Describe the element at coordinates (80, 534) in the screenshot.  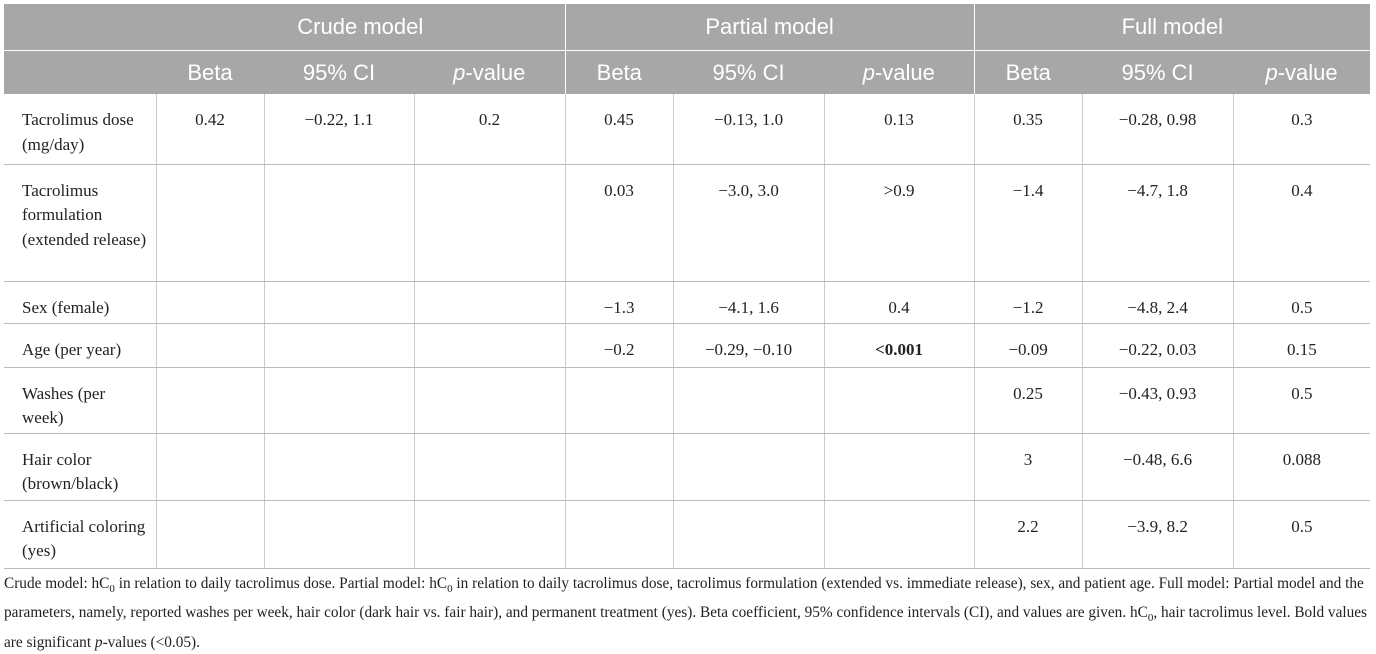
I see `row-label: Artificial coloring (yes)` at that location.